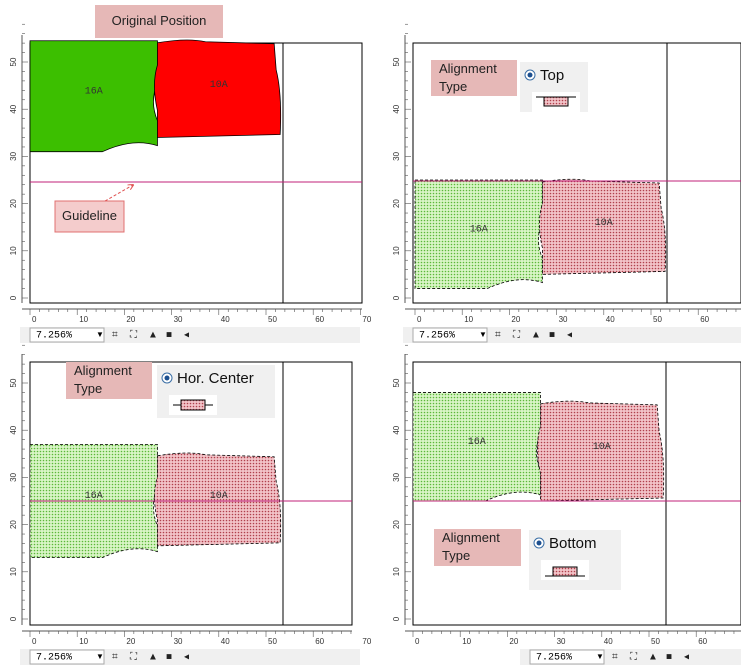 This screenshot has width=741, height=665. I want to click on option-label: Bottom, so click(573, 543).